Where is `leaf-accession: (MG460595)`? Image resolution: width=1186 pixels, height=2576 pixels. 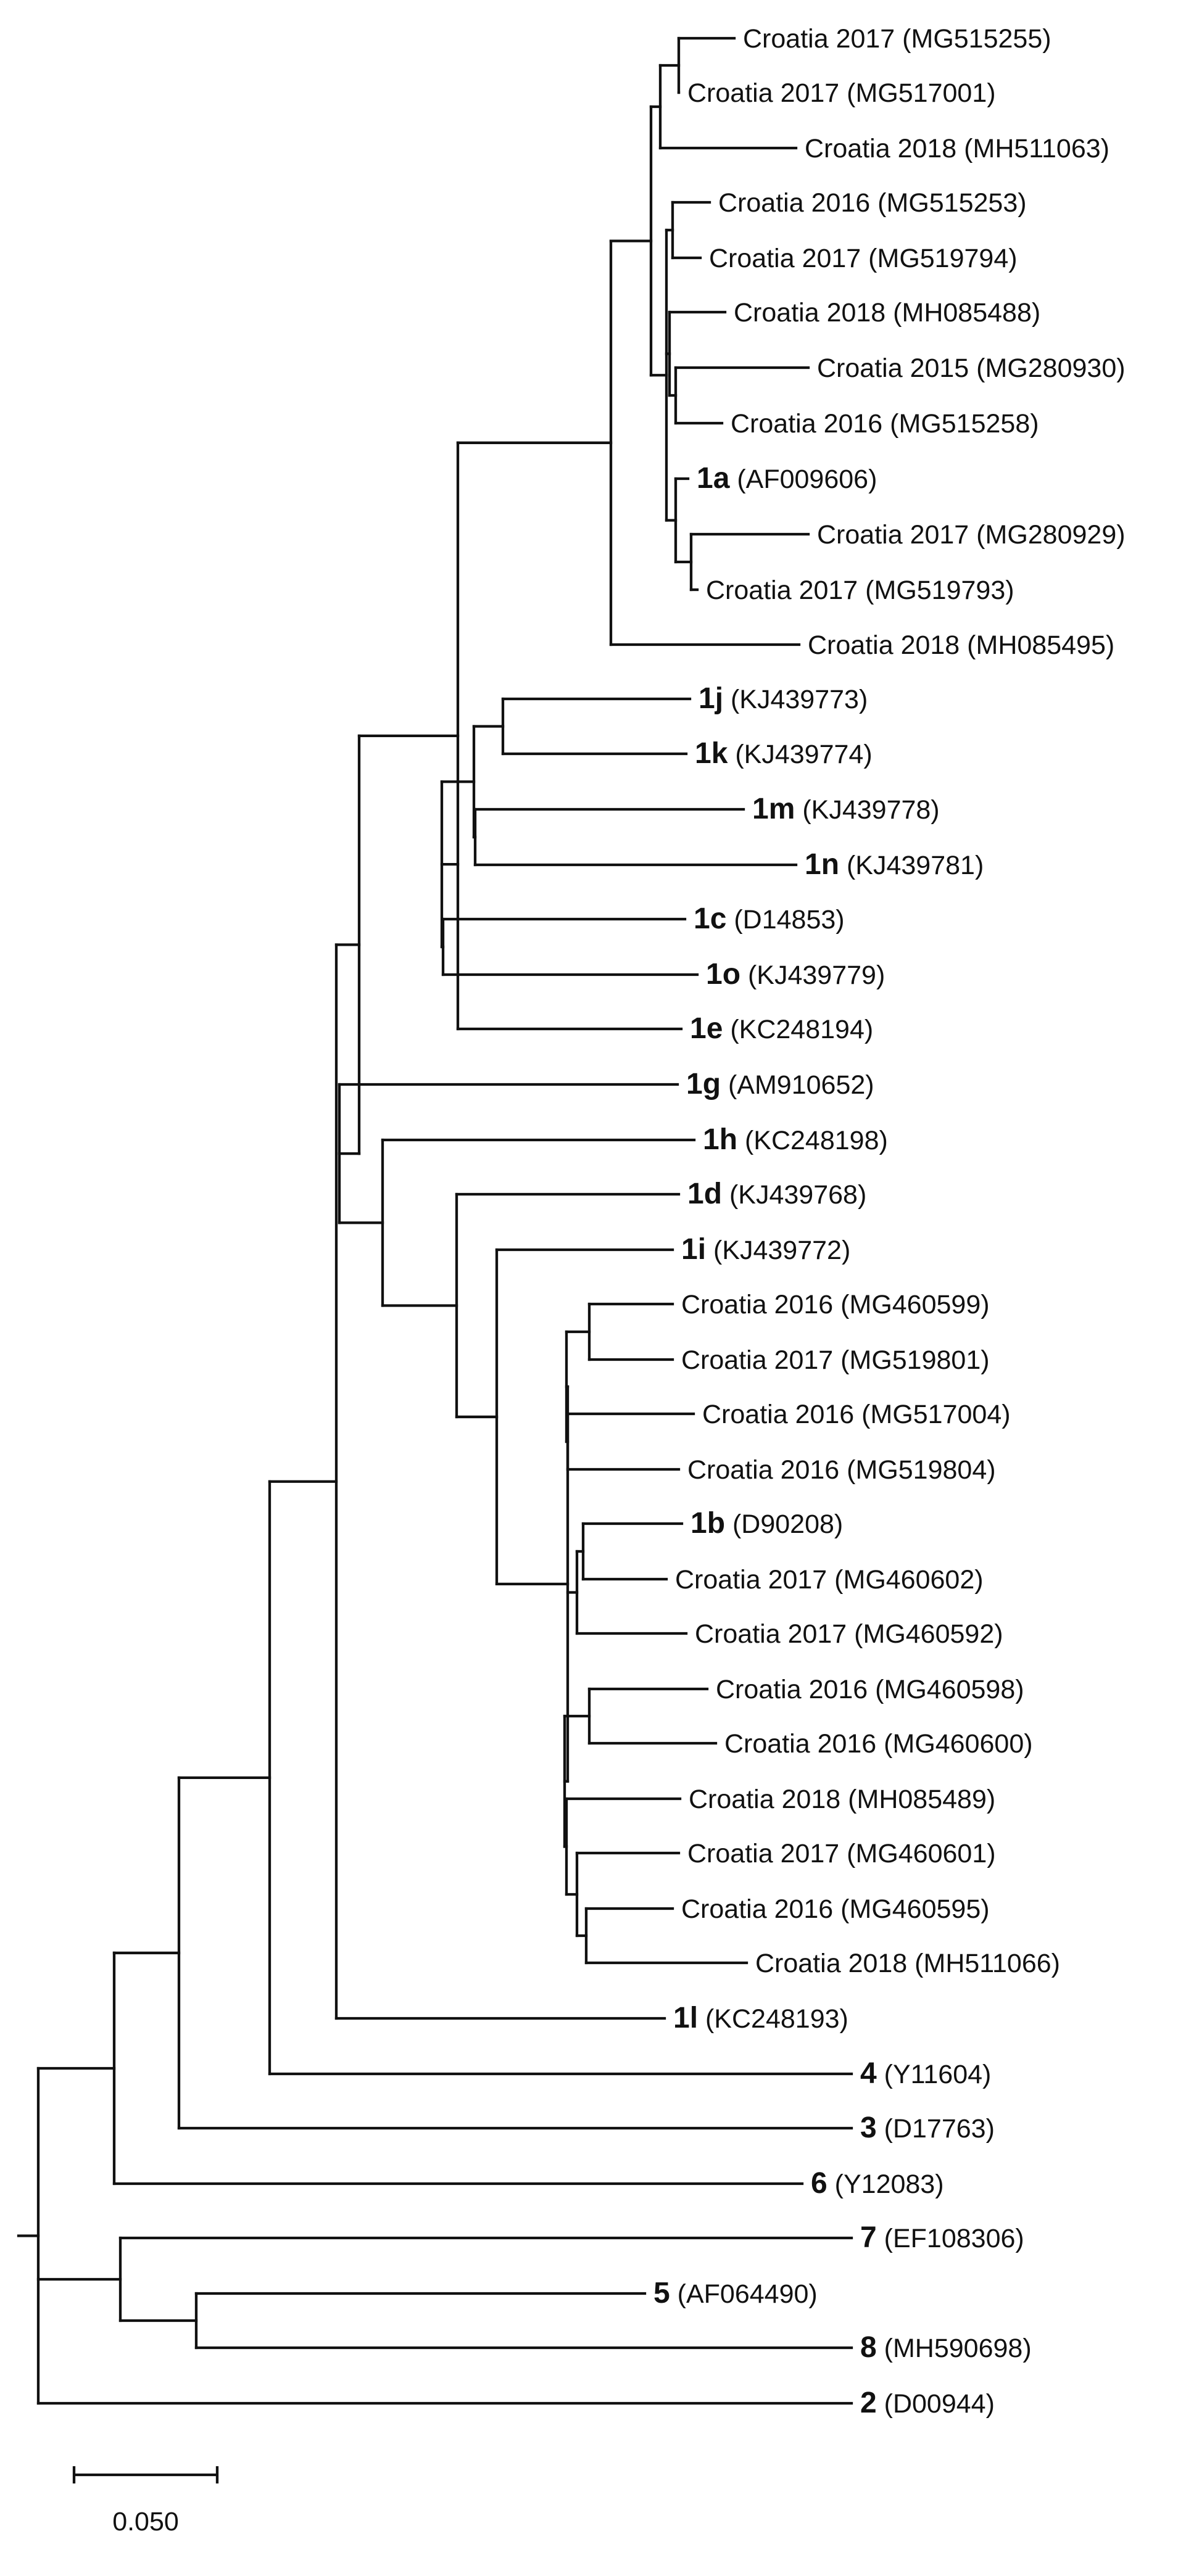
leaf-accession: (MG460595) is located at coordinates (911, 1909).